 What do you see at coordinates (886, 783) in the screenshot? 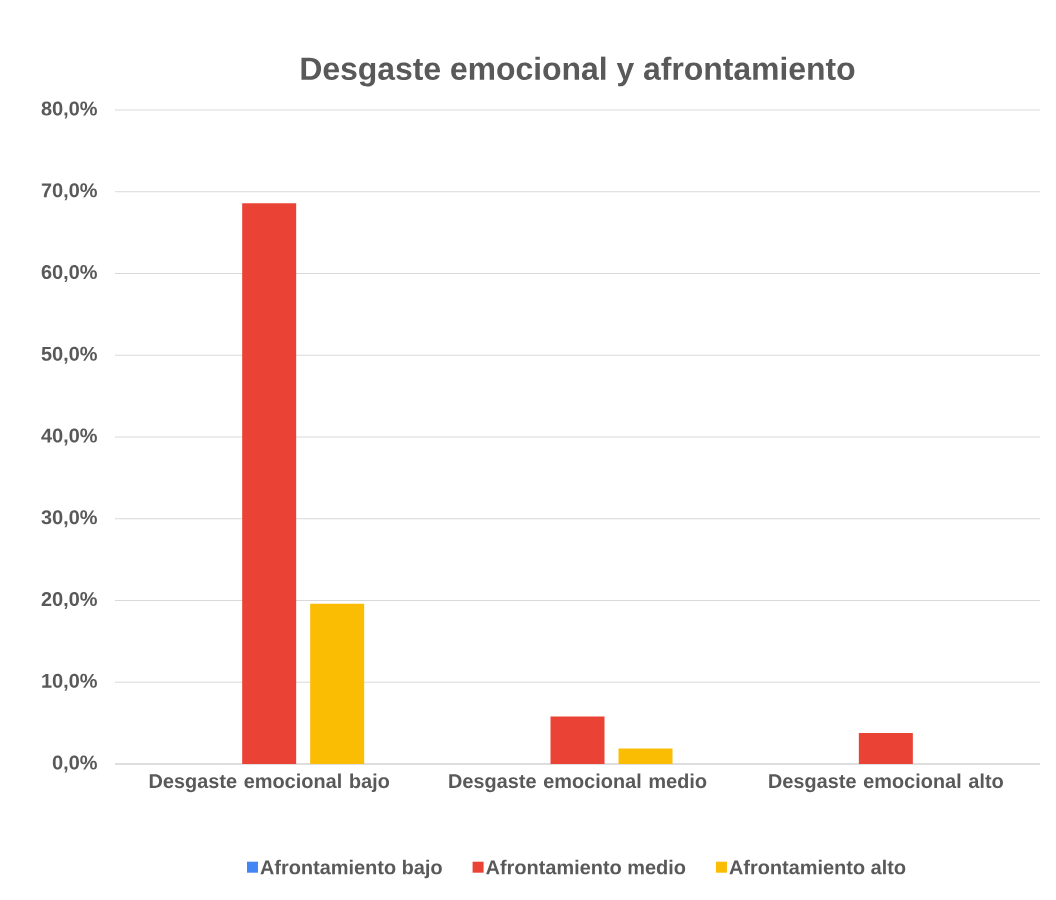
I see `x-tick-label: Desgaste emocional alto` at bounding box center [886, 783].